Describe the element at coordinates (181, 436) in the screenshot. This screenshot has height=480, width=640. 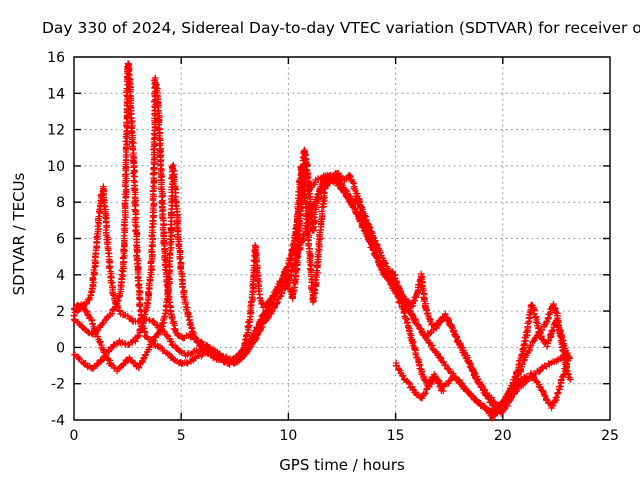
I see `x-tick-label: 5` at that location.